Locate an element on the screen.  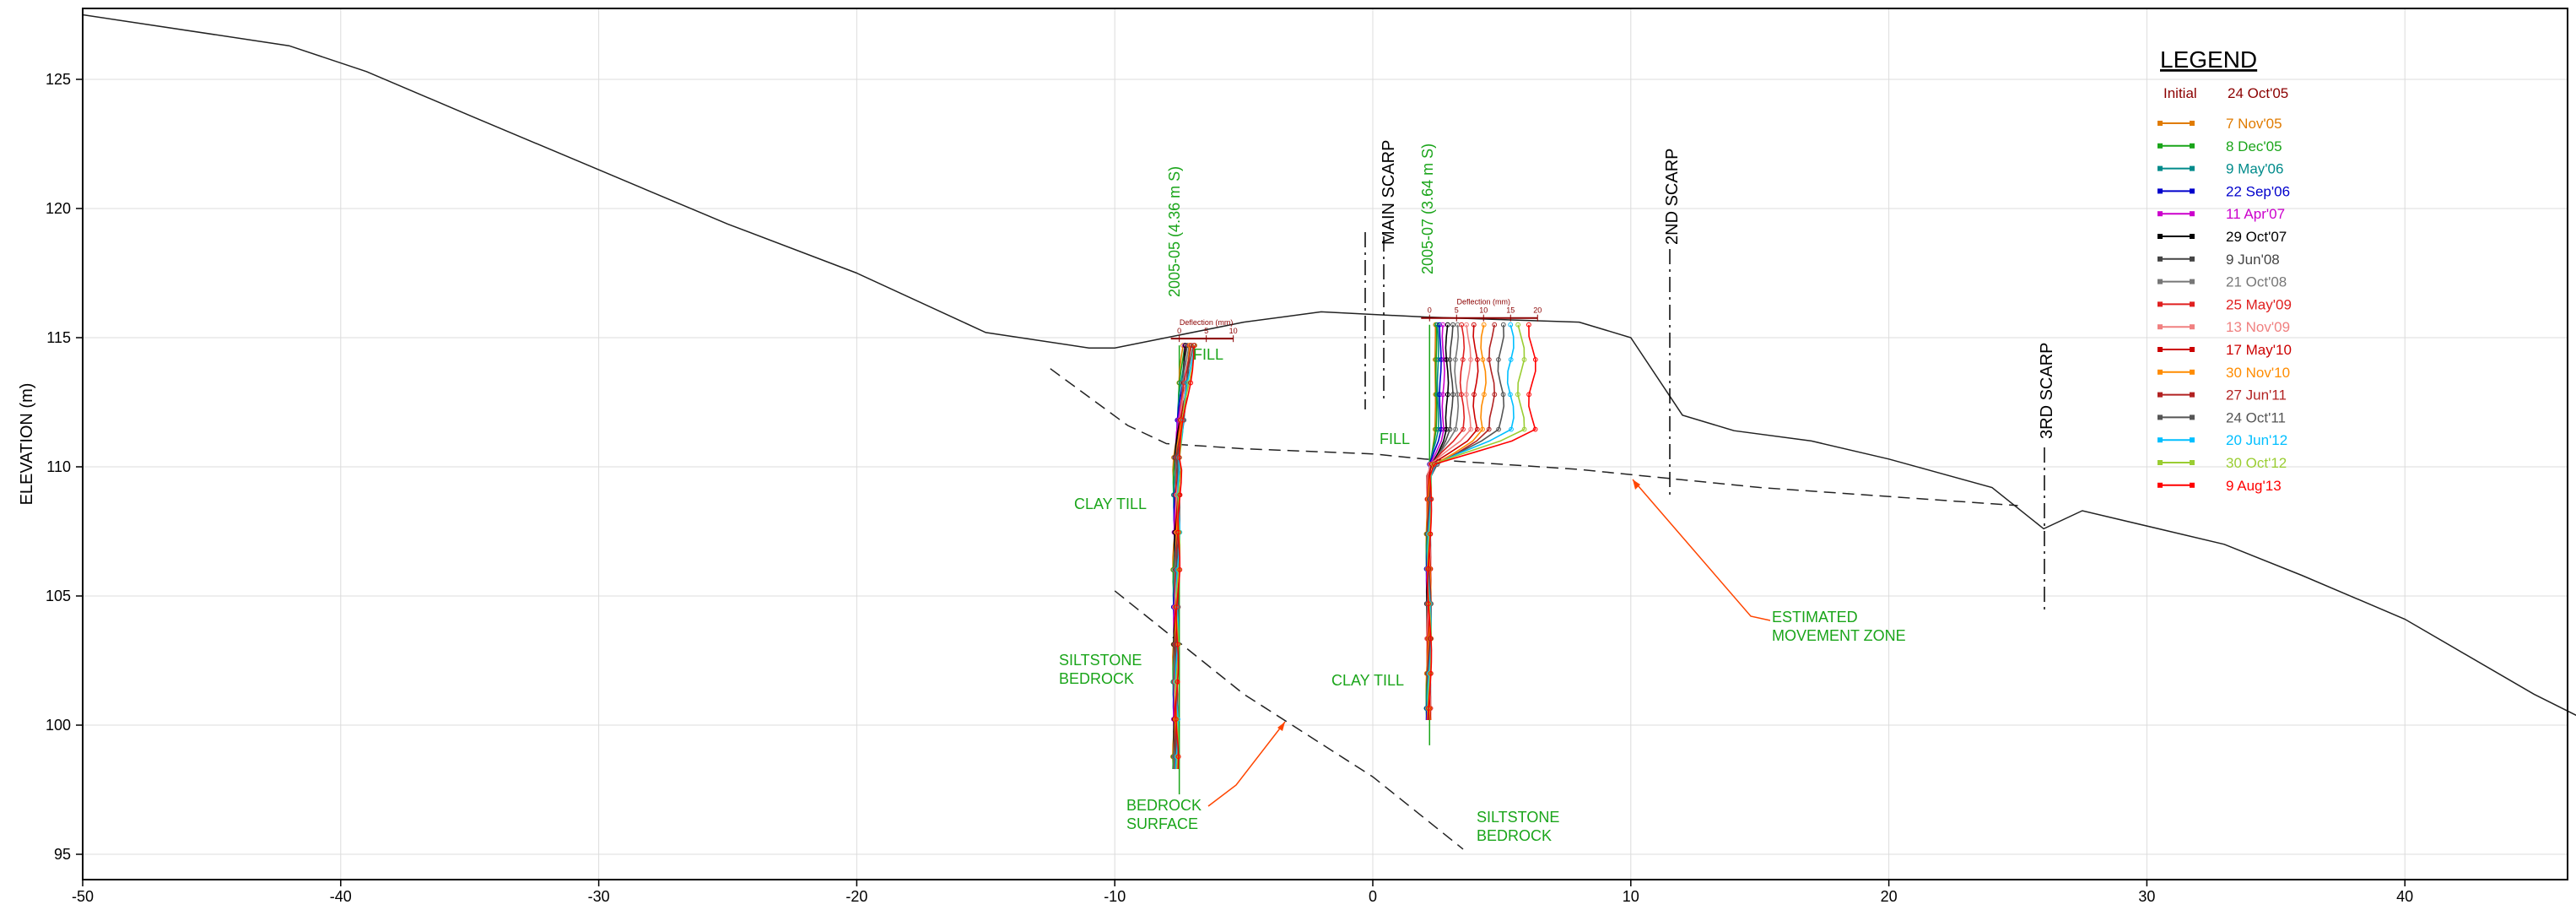
movement-zone-arrowhead is located at coordinates (1636, 484).